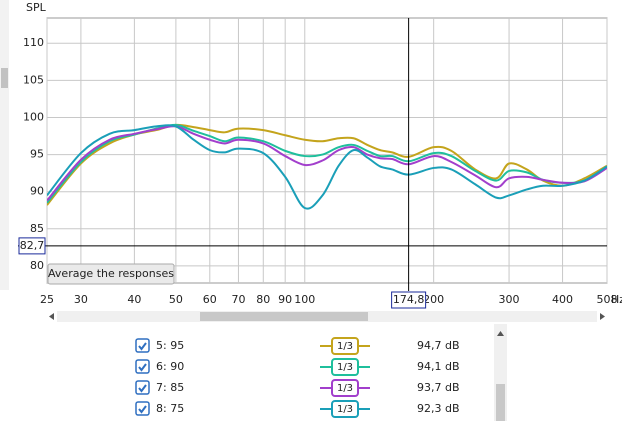 The height and width of the screenshot is (421, 622). I want to click on cursor-reading: 93,7 dB, so click(438, 387).